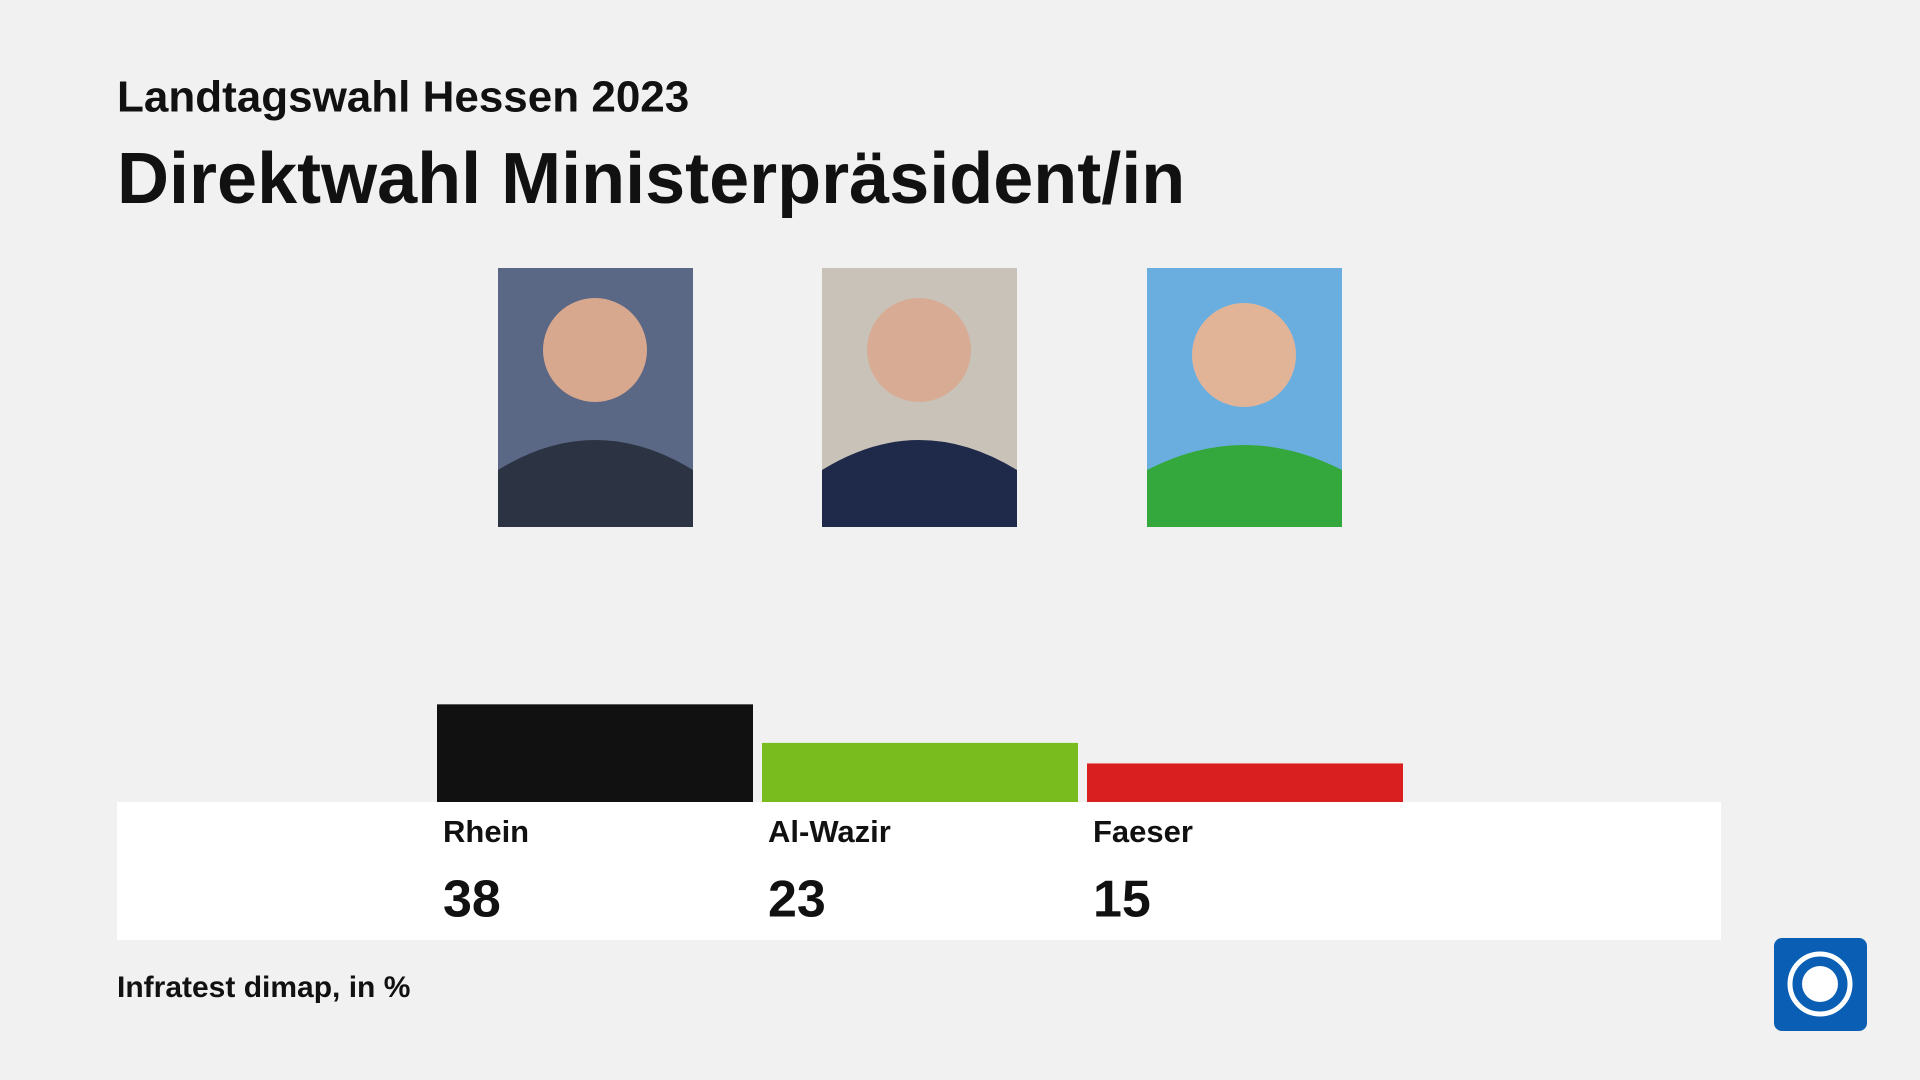 The width and height of the screenshot is (1920, 1080). What do you see at coordinates (651, 179) in the screenshot?
I see `chart-title: Direktwahl Ministerpräsident/in` at bounding box center [651, 179].